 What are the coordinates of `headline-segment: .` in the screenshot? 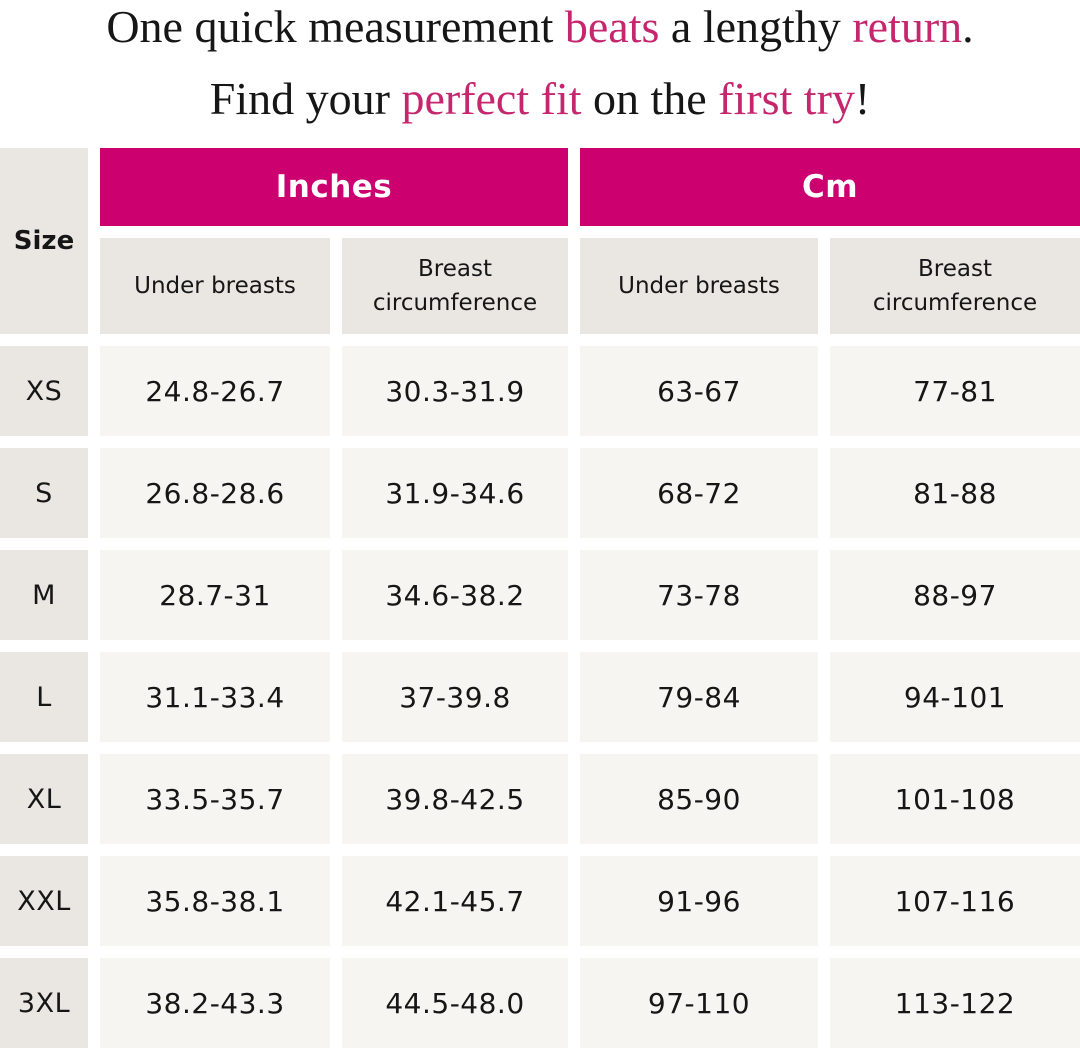 It's located at (968, 26).